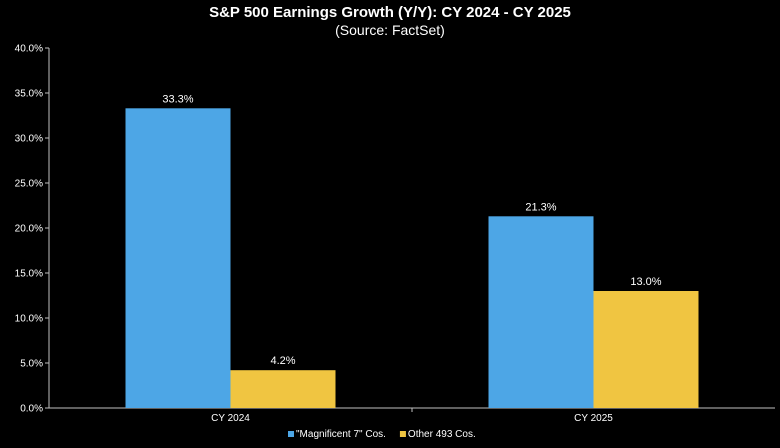 The height and width of the screenshot is (448, 780). What do you see at coordinates (540, 207) in the screenshot?
I see `data-label: 21.3%` at bounding box center [540, 207].